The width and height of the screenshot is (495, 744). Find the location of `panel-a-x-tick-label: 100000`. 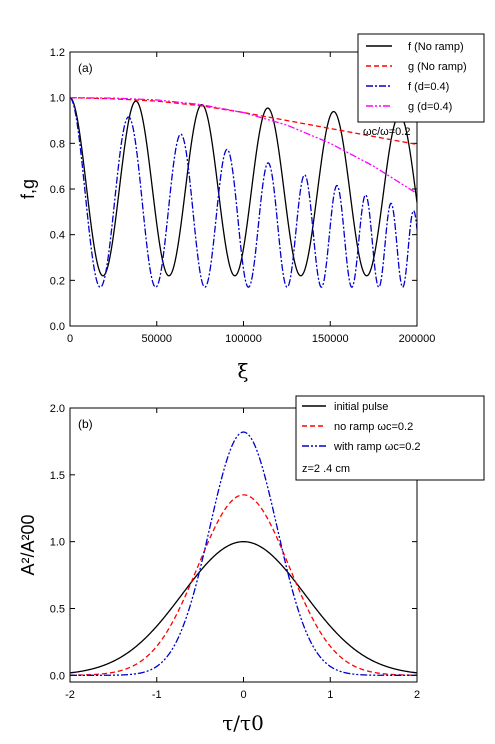

panel-a-x-tick-label: 100000 is located at coordinates (243, 339).